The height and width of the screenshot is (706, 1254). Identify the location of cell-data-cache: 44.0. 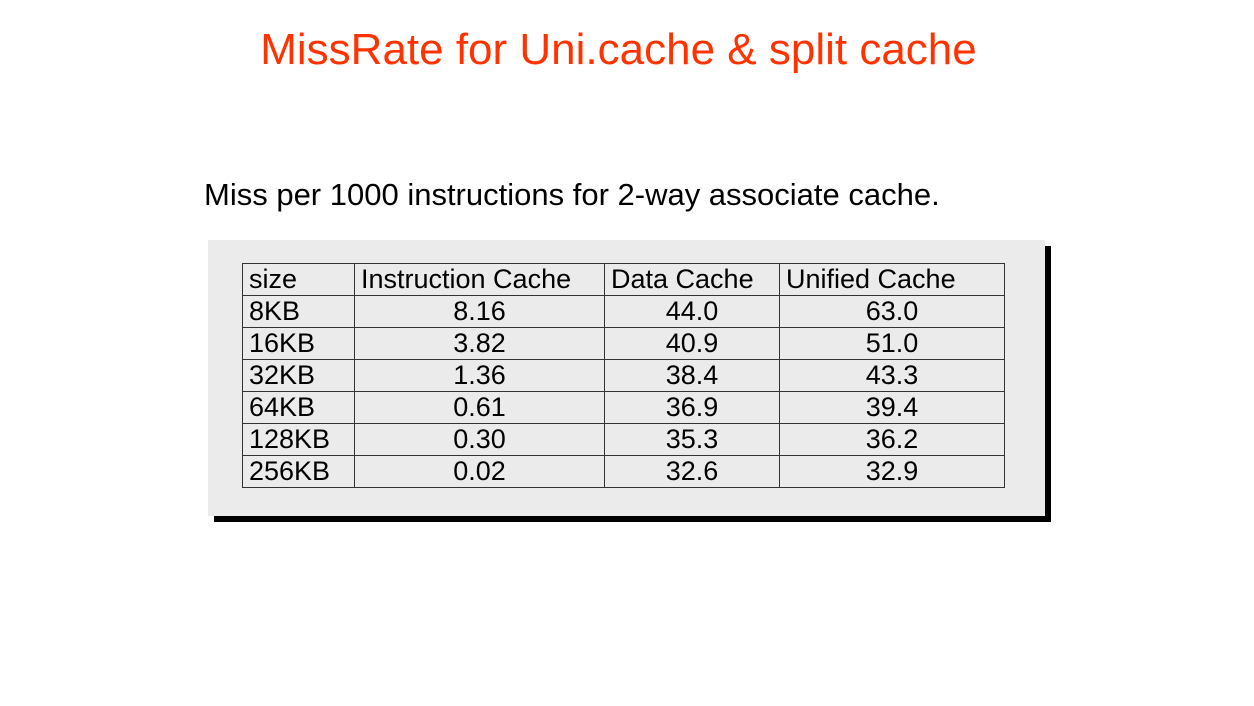
(692, 311).